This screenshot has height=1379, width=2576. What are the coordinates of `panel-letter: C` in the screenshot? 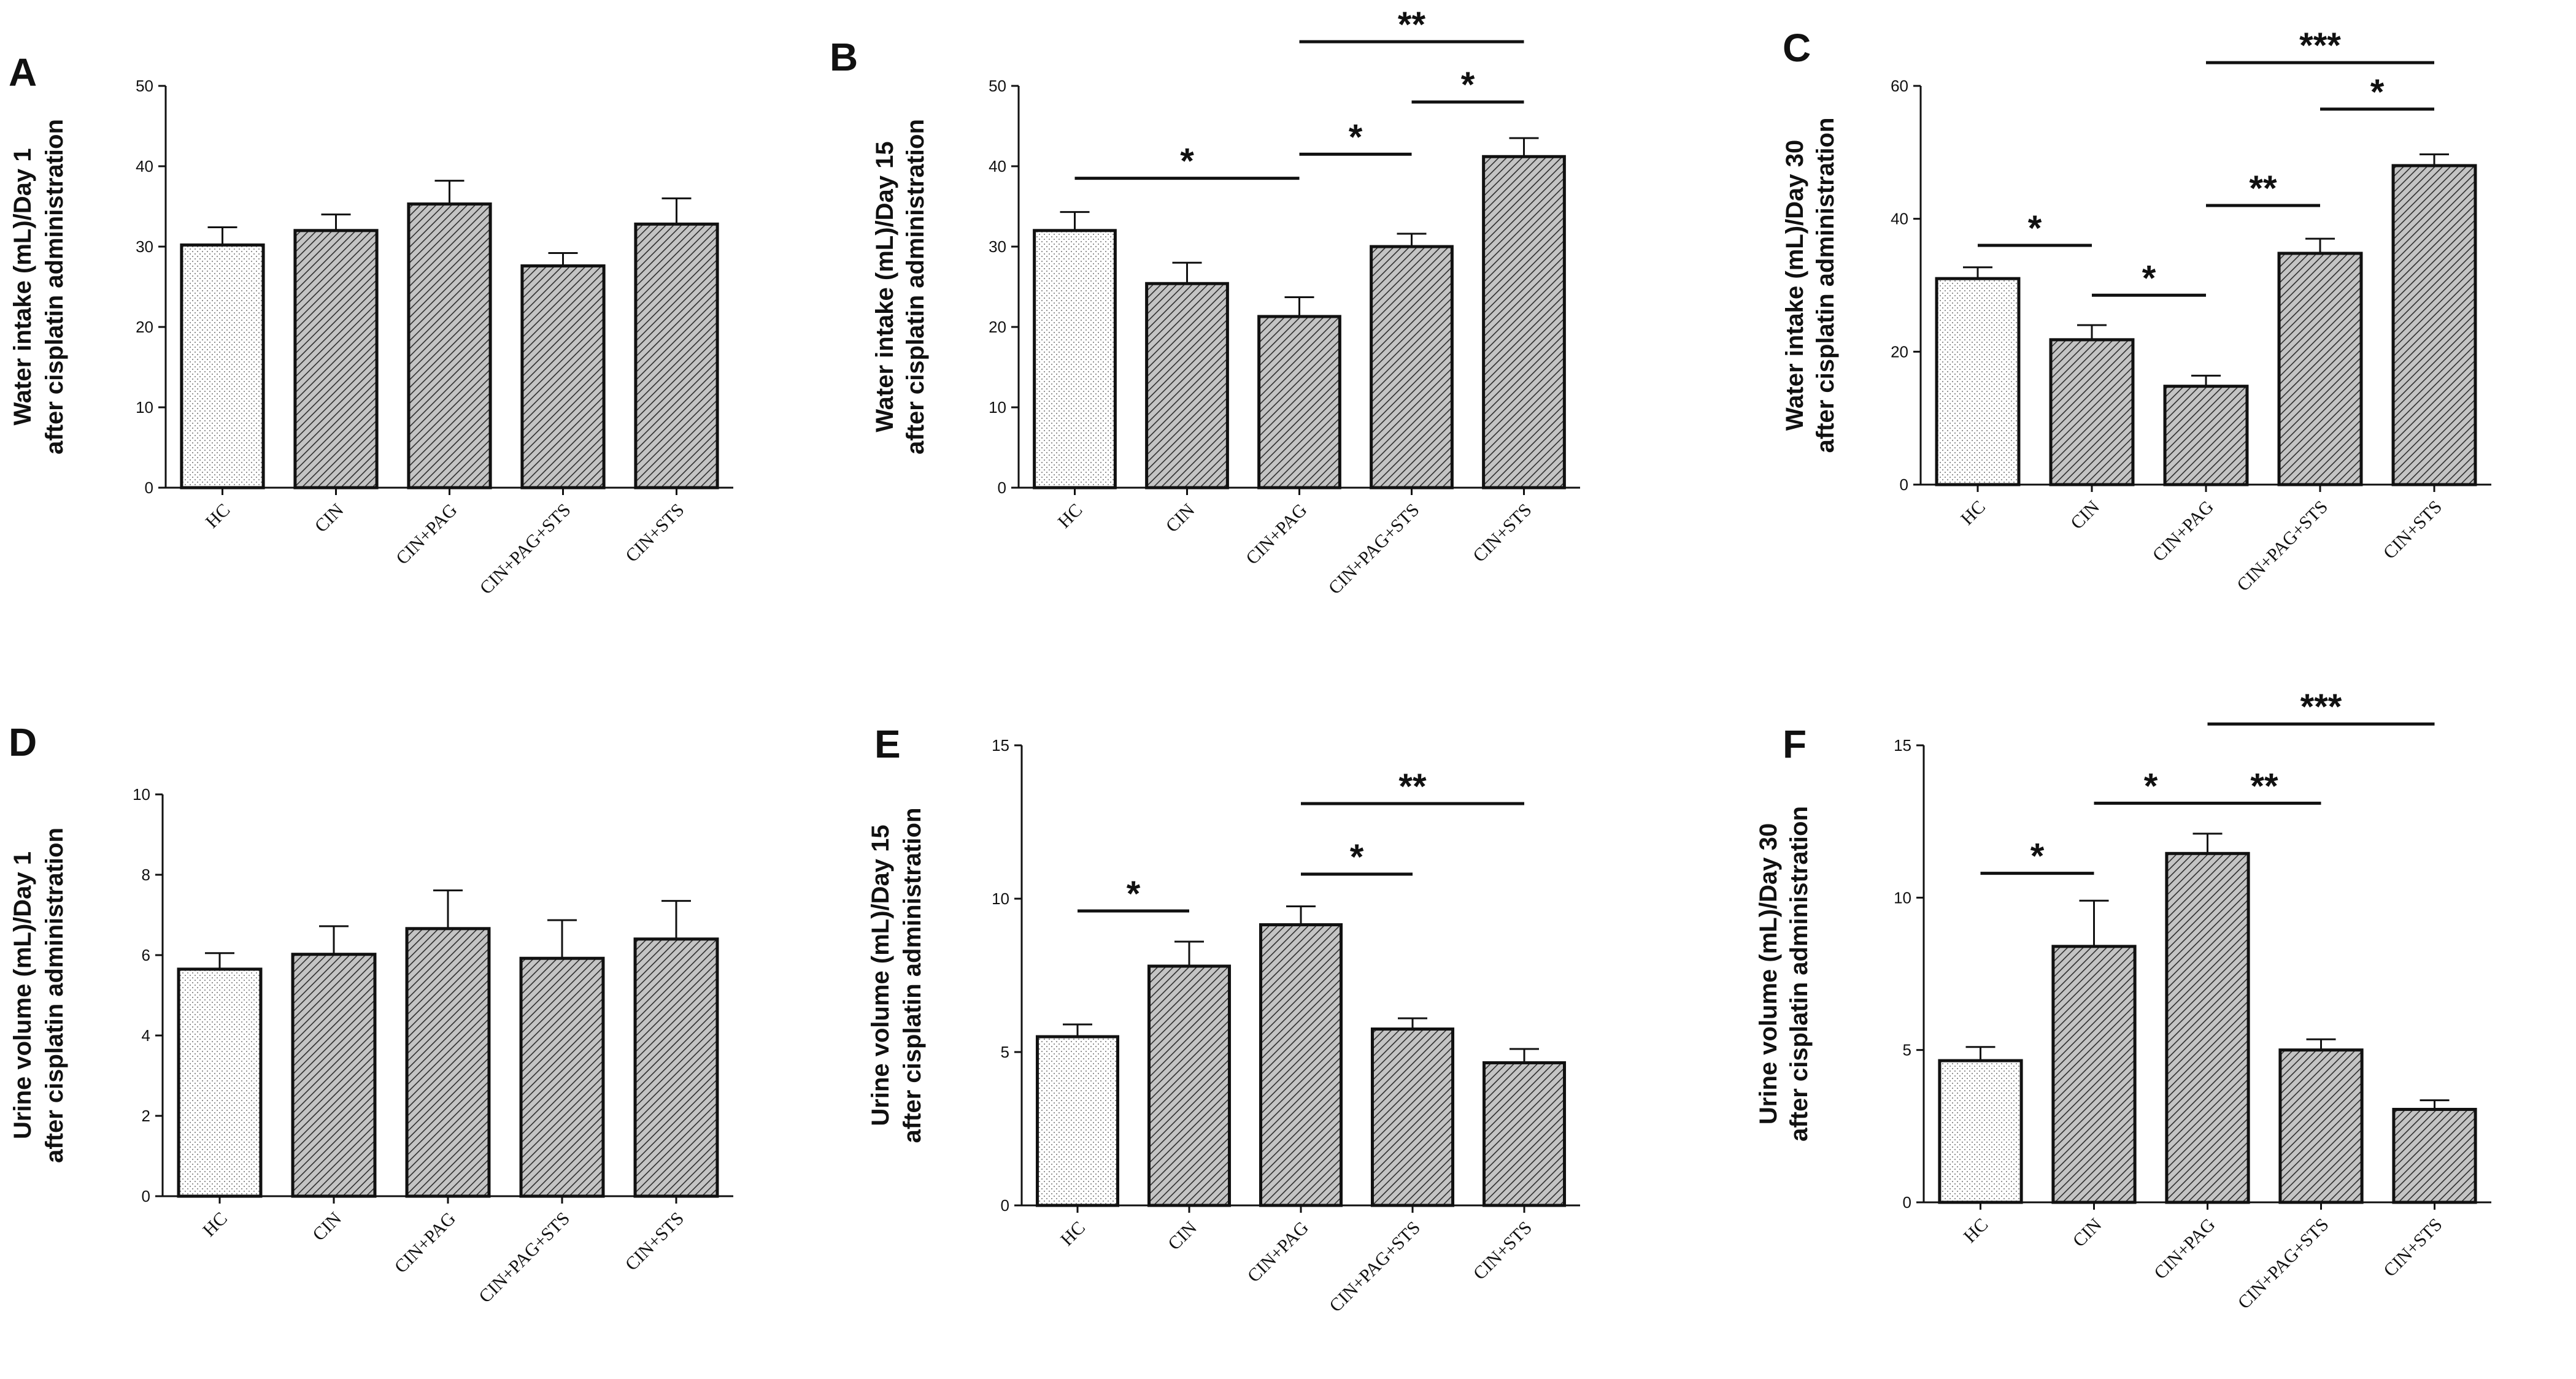 It's located at (1797, 48).